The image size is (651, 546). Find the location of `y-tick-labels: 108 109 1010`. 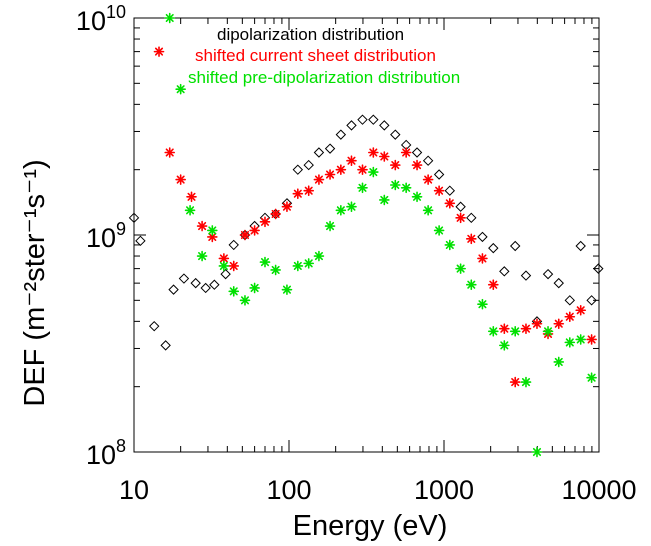

y-tick-labels: 108 109 1010 is located at coordinates (101, 236).